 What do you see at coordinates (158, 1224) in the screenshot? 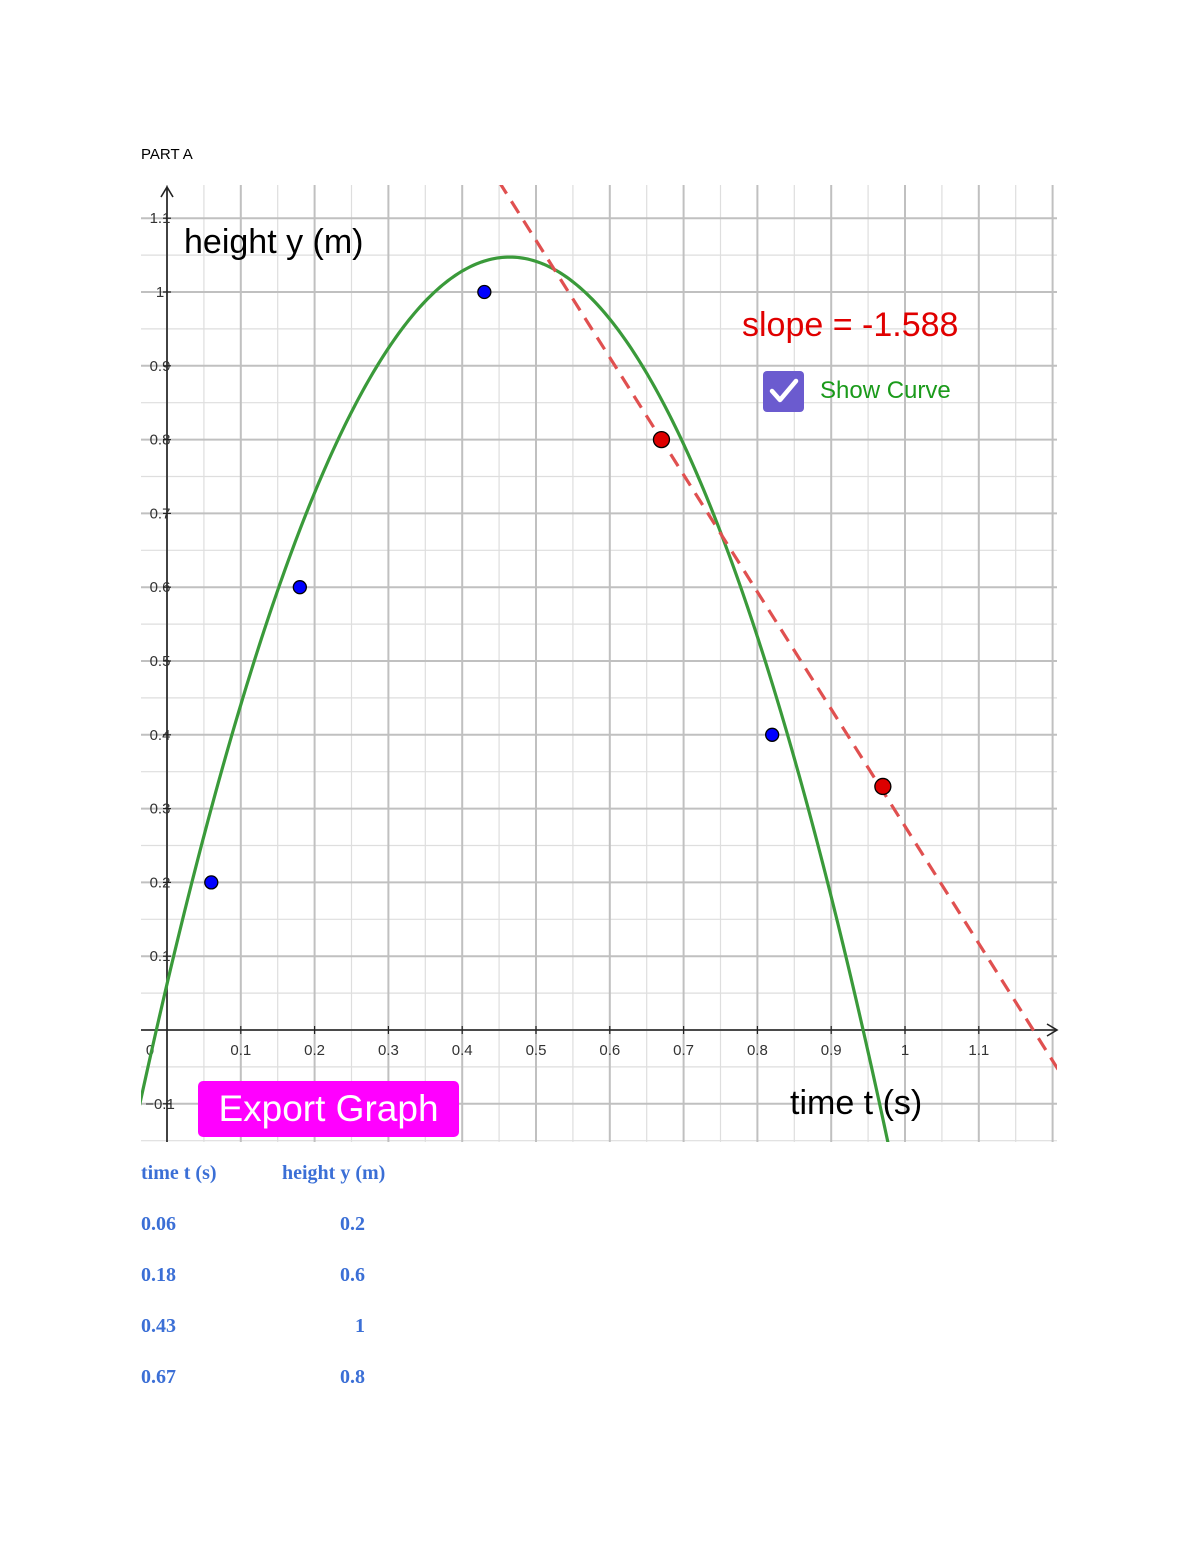
I see `table-cell-time: 0.06` at bounding box center [158, 1224].